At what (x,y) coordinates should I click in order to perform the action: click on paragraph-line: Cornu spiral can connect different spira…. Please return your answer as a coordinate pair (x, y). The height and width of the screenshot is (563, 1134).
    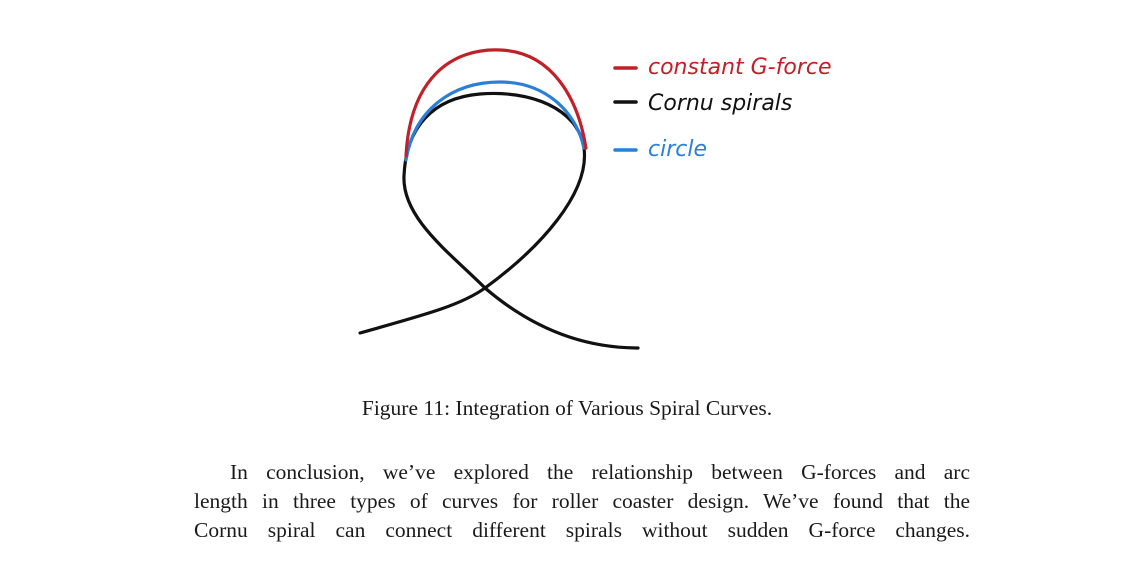
    Looking at the image, I should click on (582, 530).